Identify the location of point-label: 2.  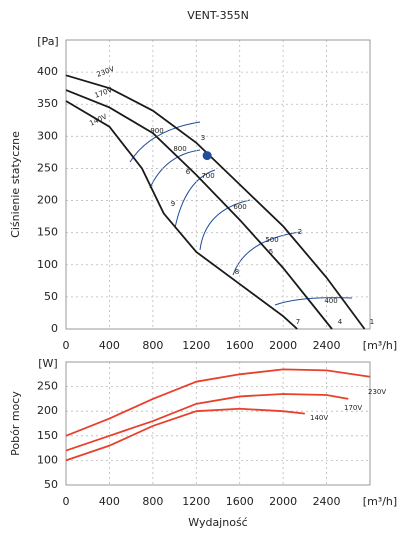
(300, 232).